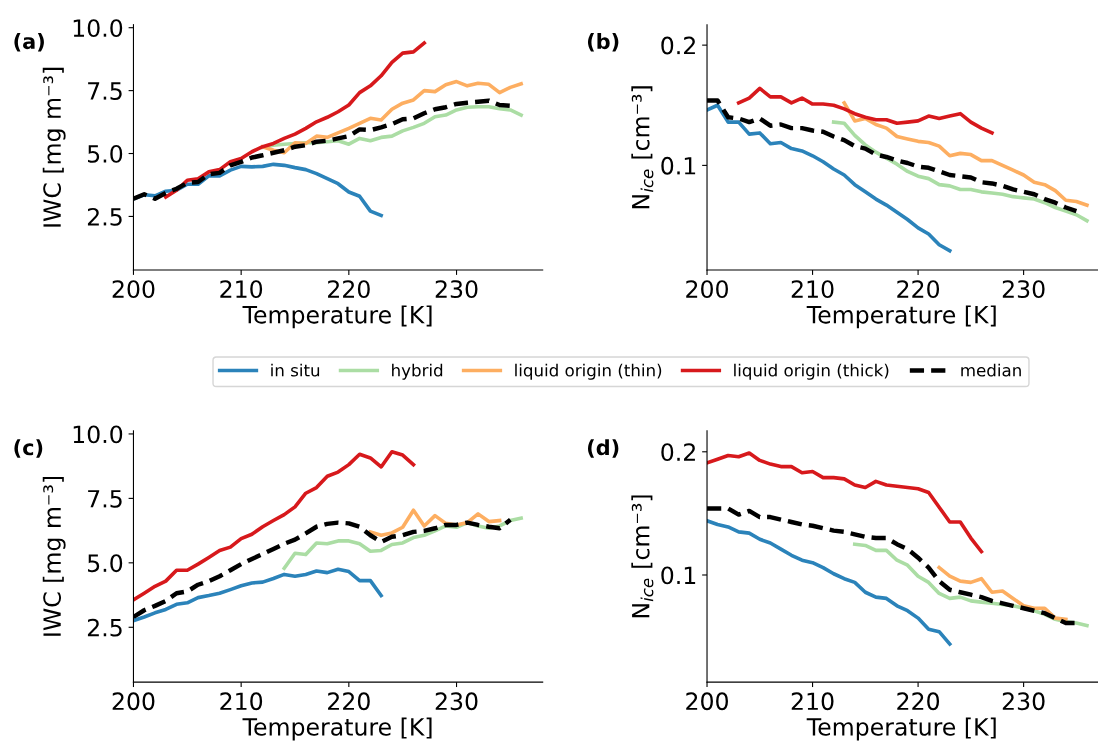 The width and height of the screenshot is (1103, 748). What do you see at coordinates (811, 371) in the screenshot?
I see `legend-label: liquid origin (thick)` at bounding box center [811, 371].